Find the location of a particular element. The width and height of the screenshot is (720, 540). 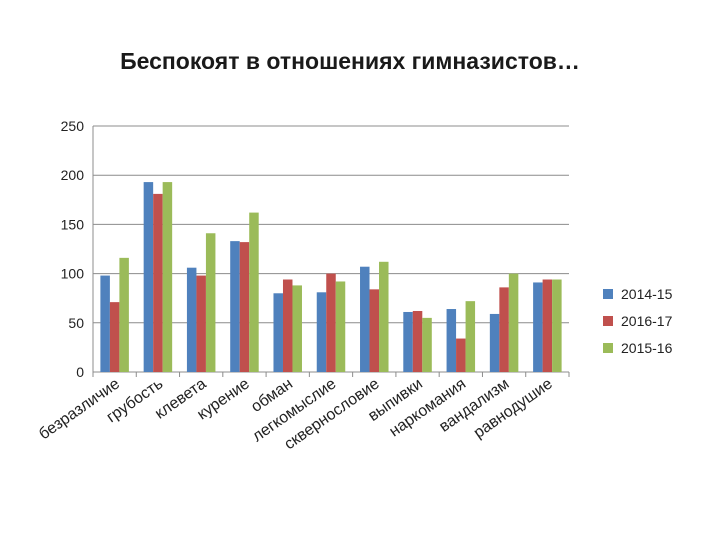

y-tick-label: 50 is located at coordinates (76, 323).